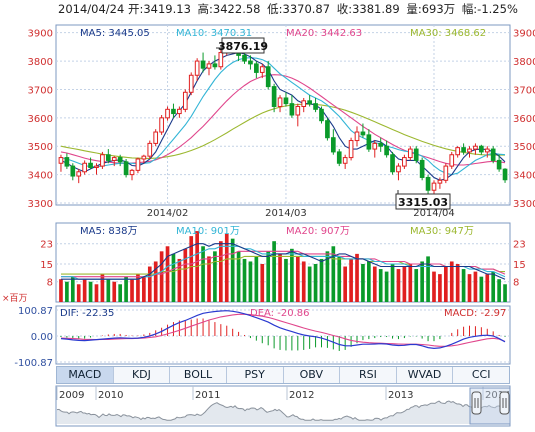 This screenshot has height=432, width=535. What do you see at coordinates (214, 33) in the screenshot?
I see `price-ma-legend-item: MA10: 3470.31` at bounding box center [214, 33].